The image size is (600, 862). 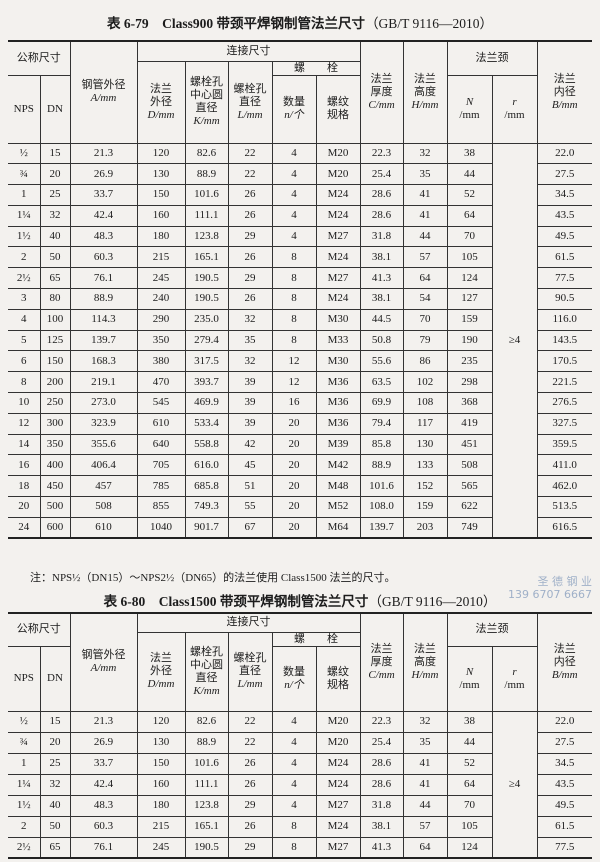 I want to click on label: 钢管外径, so click(x=103, y=655).